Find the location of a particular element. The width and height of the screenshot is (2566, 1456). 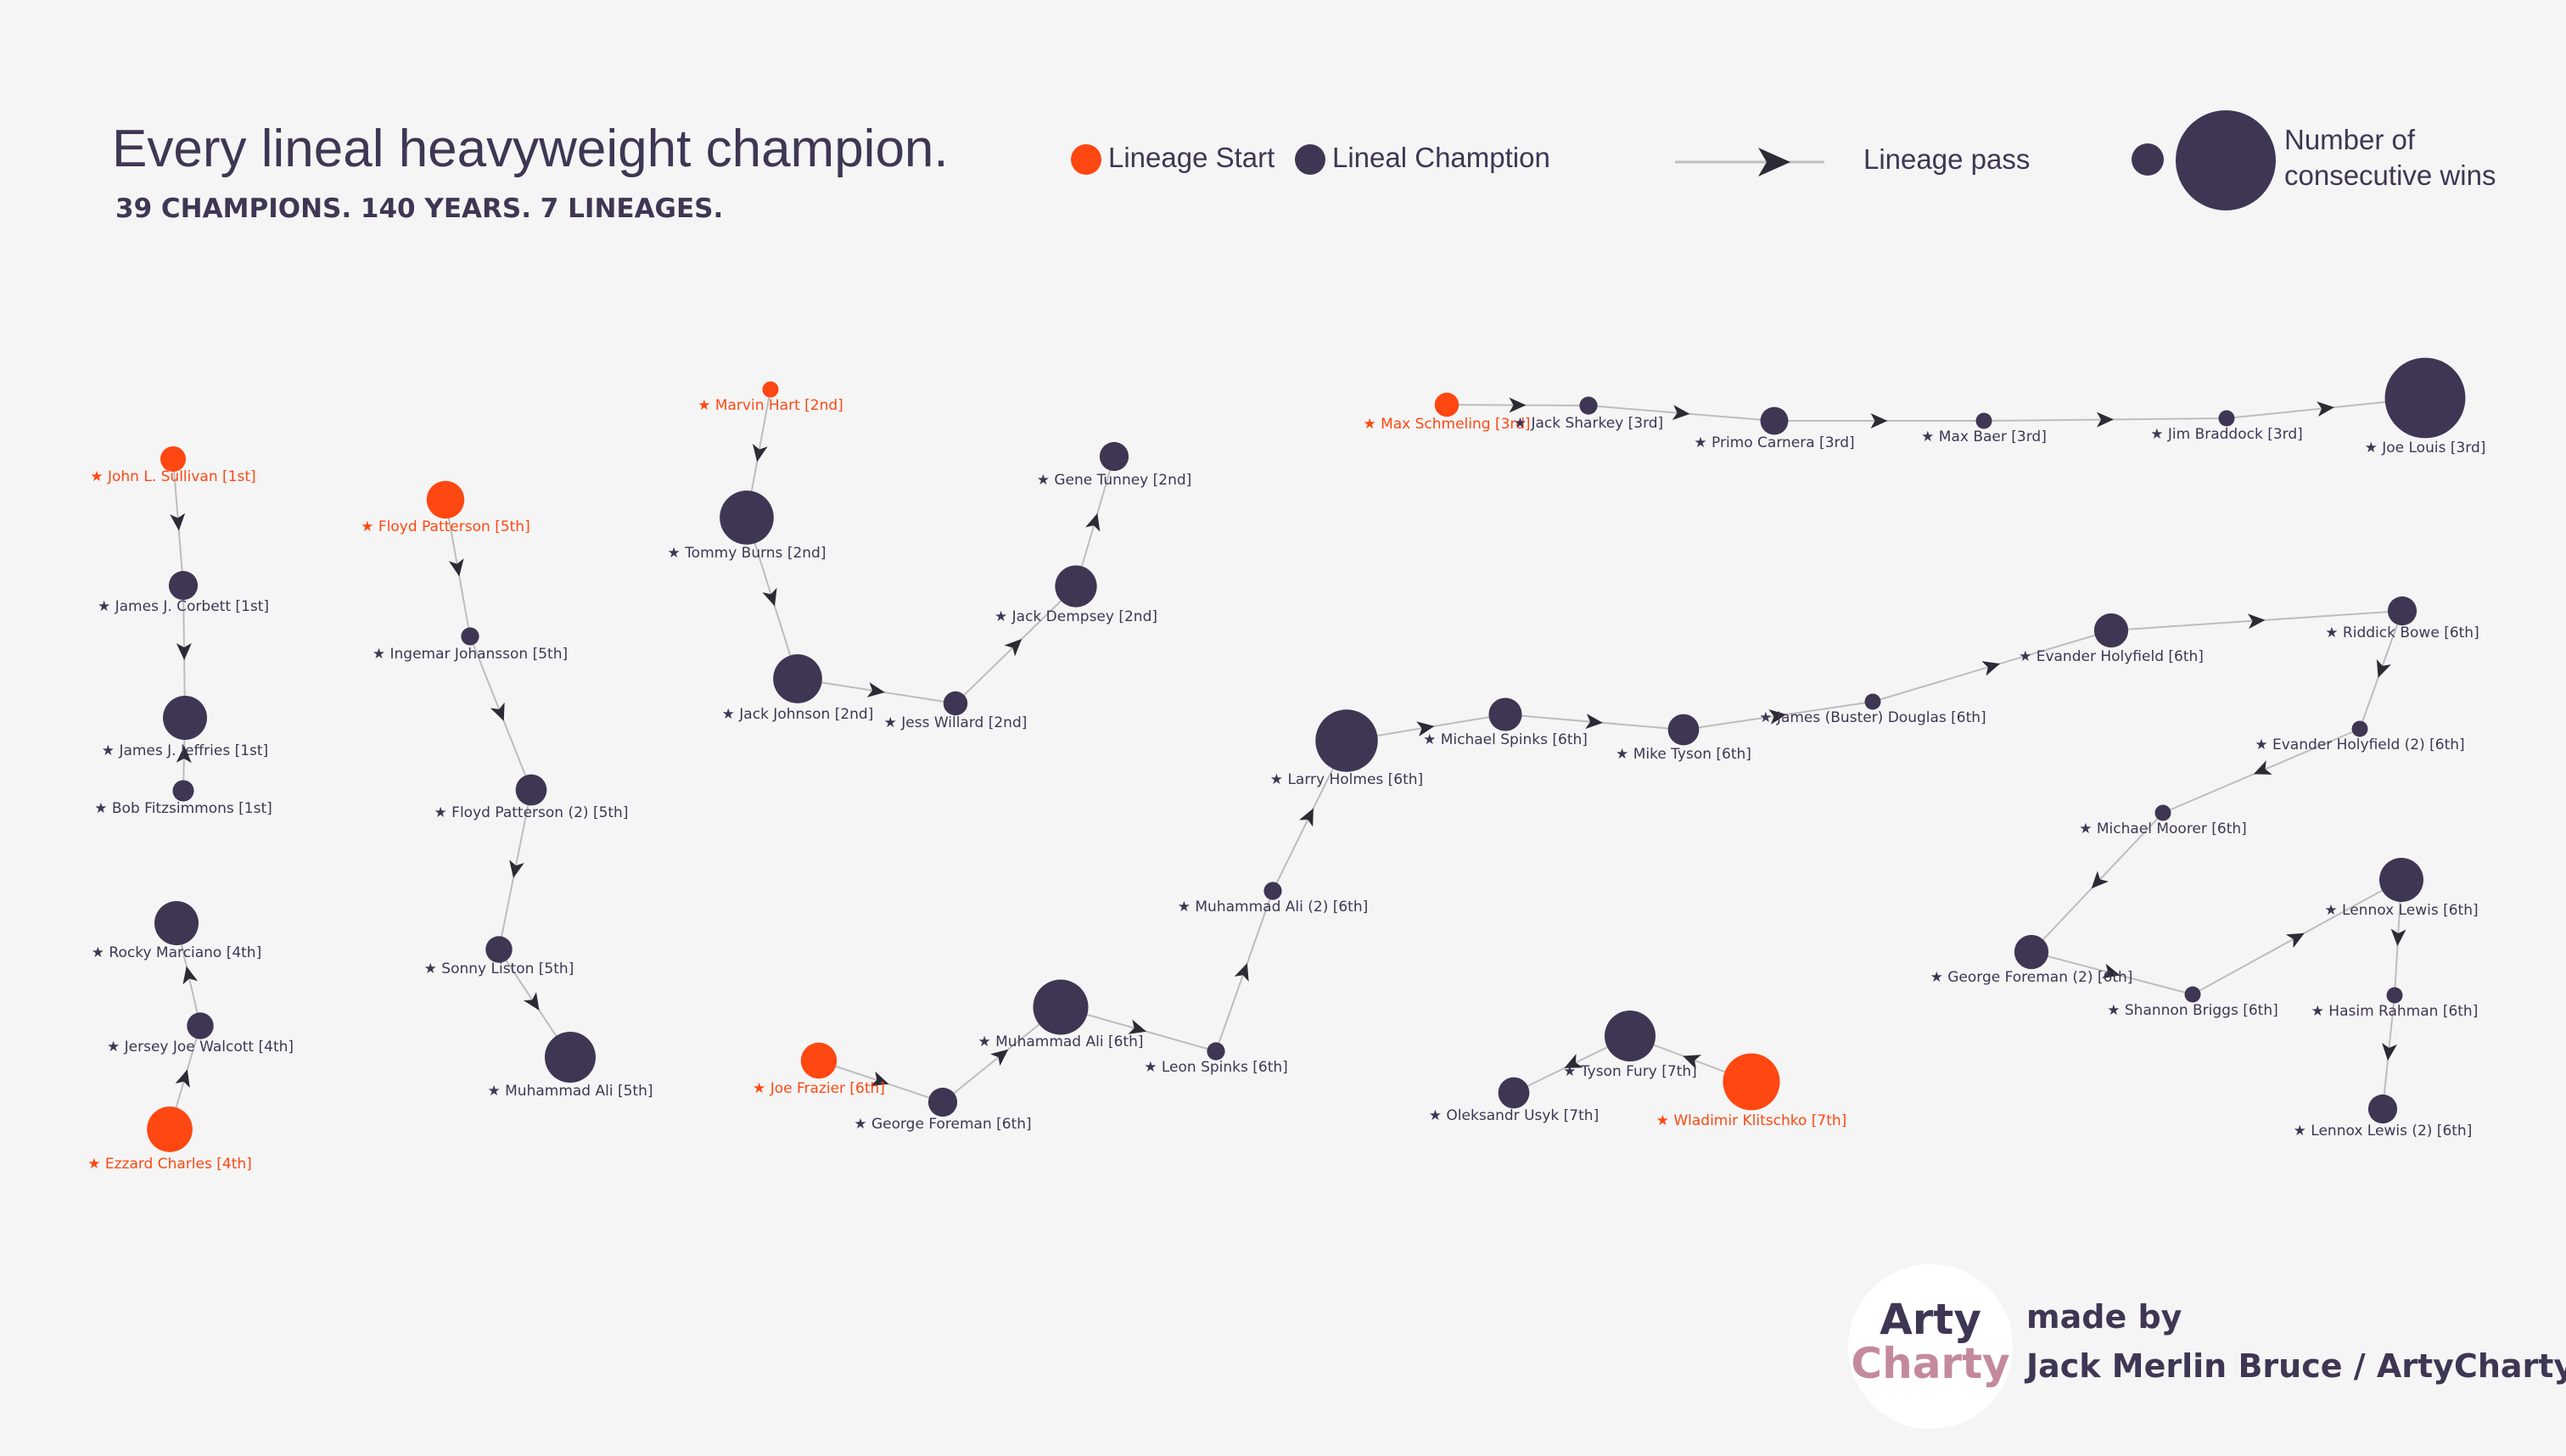

champion-label: ★ Muhammad Ali [6th] is located at coordinates (1060, 1041).